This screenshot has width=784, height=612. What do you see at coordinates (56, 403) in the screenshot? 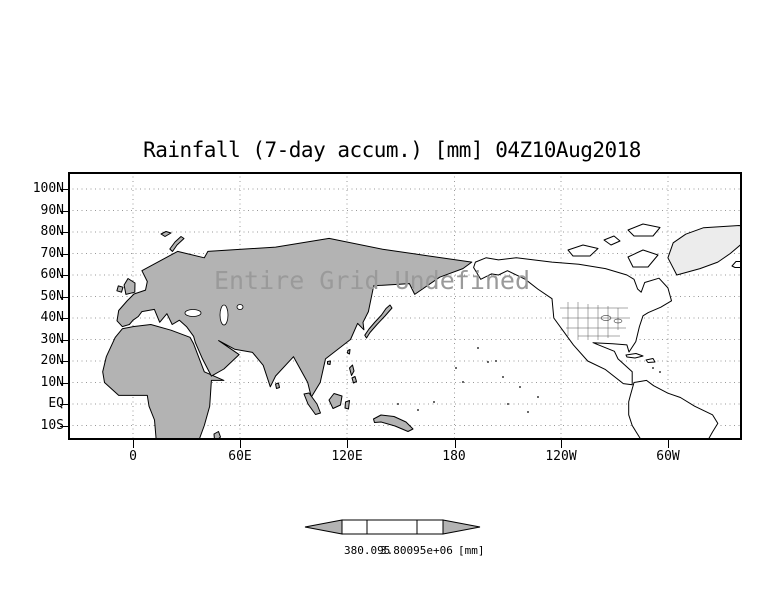
I see `y-tick-label: EQ` at bounding box center [56, 403].